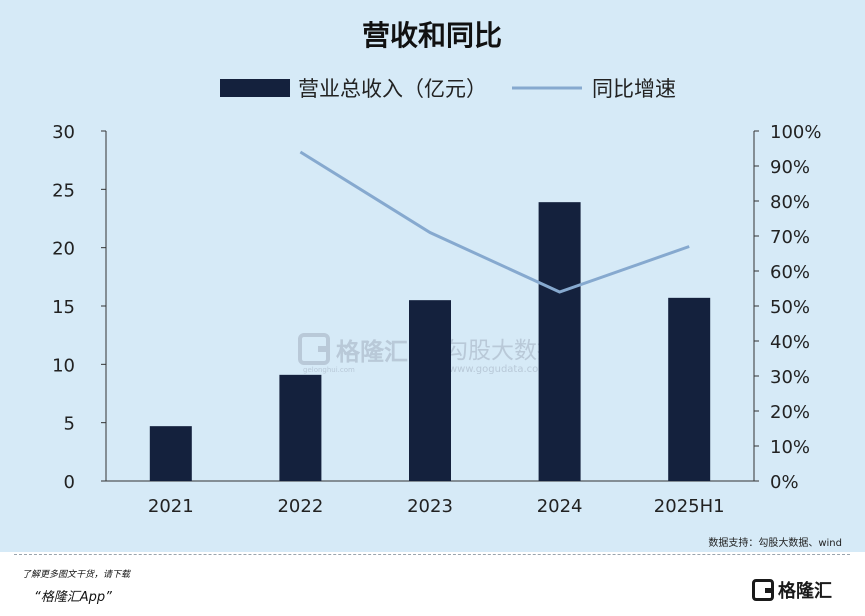 This screenshot has width=865, height=616. I want to click on footer-logo-text: 格隆汇, so click(805, 591).